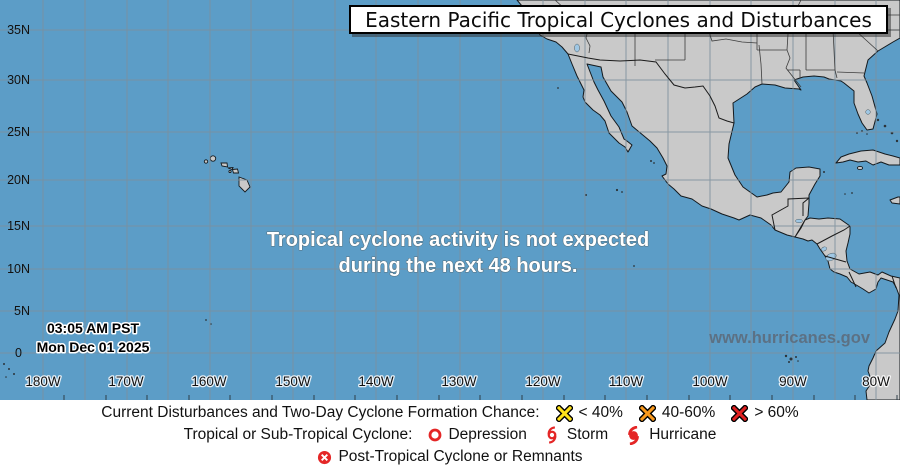  What do you see at coordinates (626, 381) in the screenshot?
I see `lon-label: 110W` at bounding box center [626, 381].